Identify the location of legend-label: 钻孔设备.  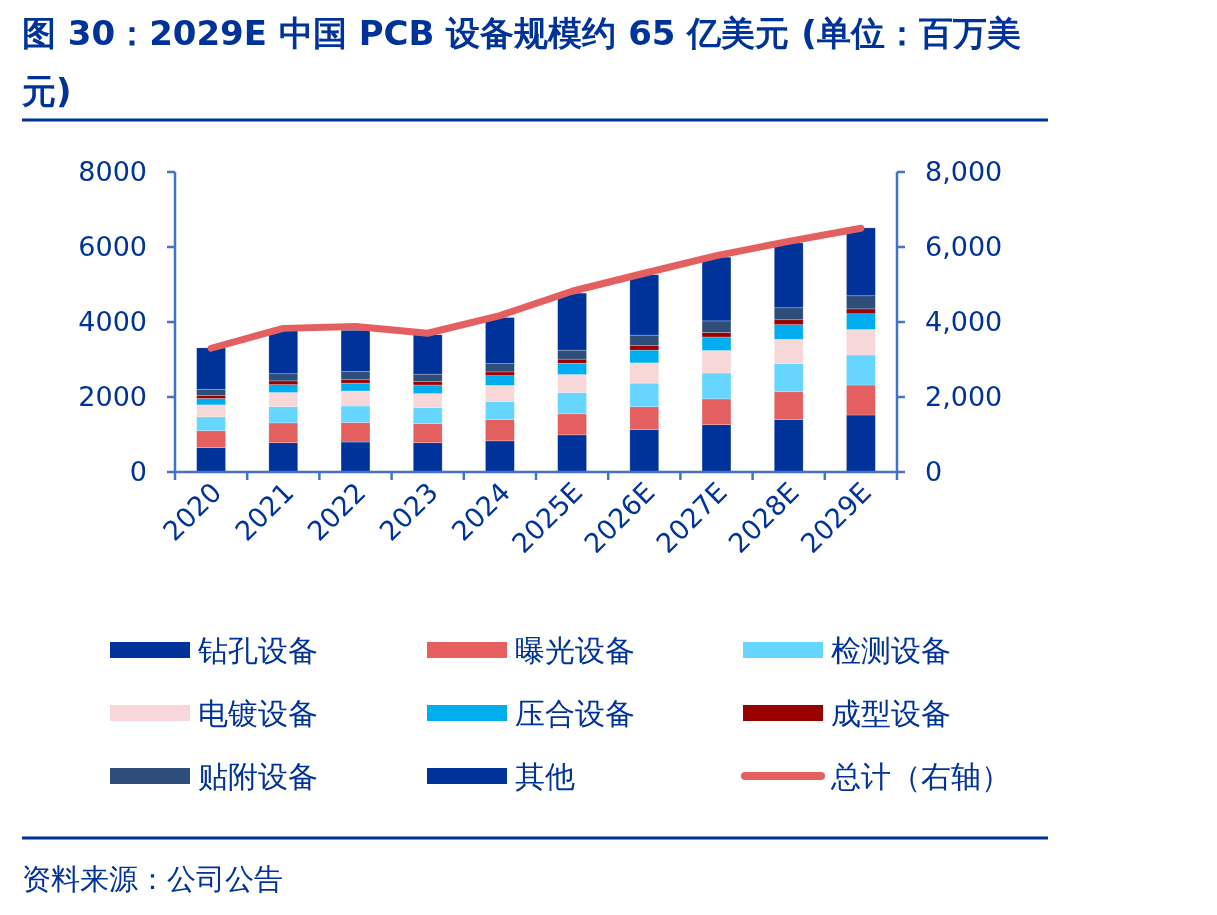
(257, 650).